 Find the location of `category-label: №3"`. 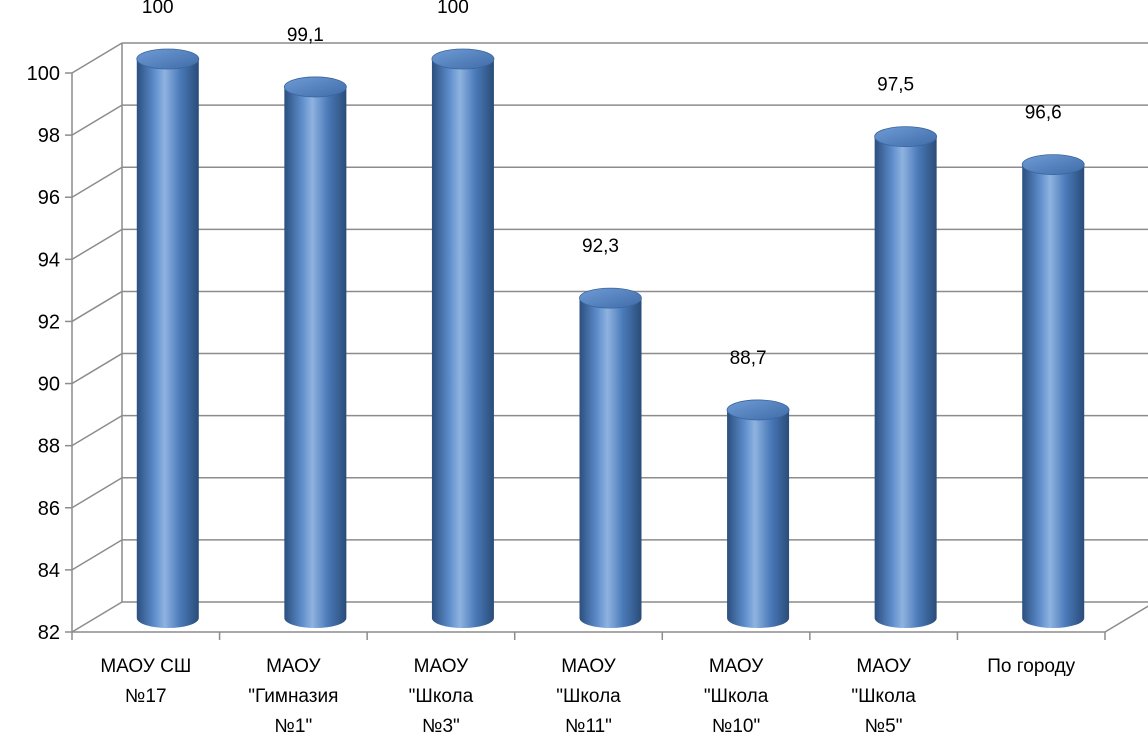

category-label: №3" is located at coordinates (441, 726).